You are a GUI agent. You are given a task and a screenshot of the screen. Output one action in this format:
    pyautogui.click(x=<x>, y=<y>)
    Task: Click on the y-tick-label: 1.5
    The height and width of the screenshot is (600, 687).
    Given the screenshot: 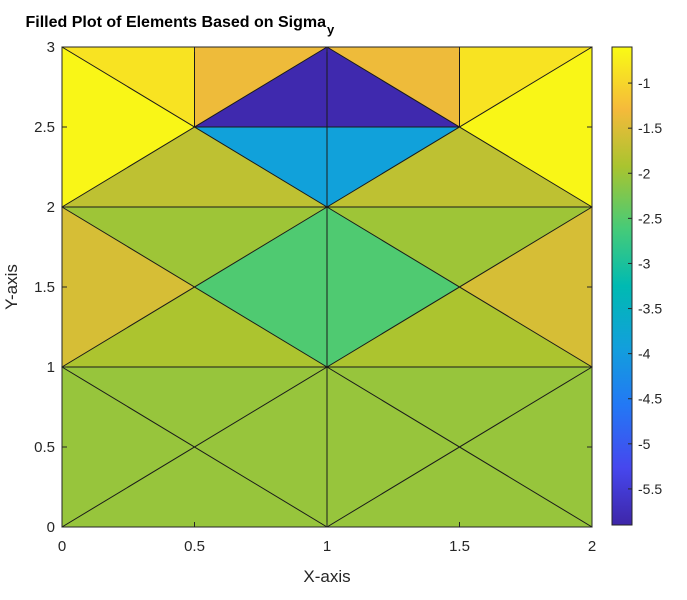 What is the action you would take?
    pyautogui.click(x=44, y=287)
    